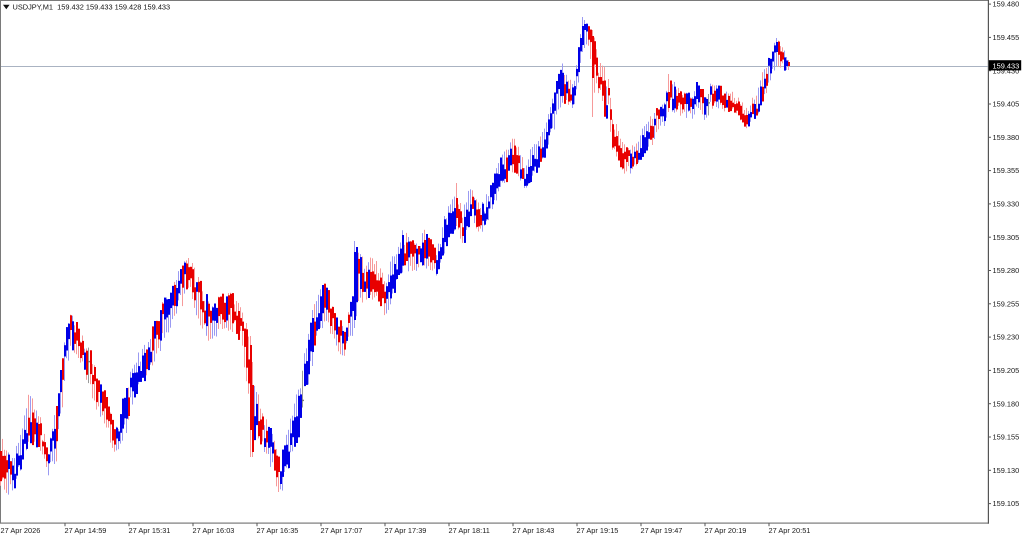 The height and width of the screenshot is (537, 1024). I want to click on svg-text: 159.180, so click(1006, 403).